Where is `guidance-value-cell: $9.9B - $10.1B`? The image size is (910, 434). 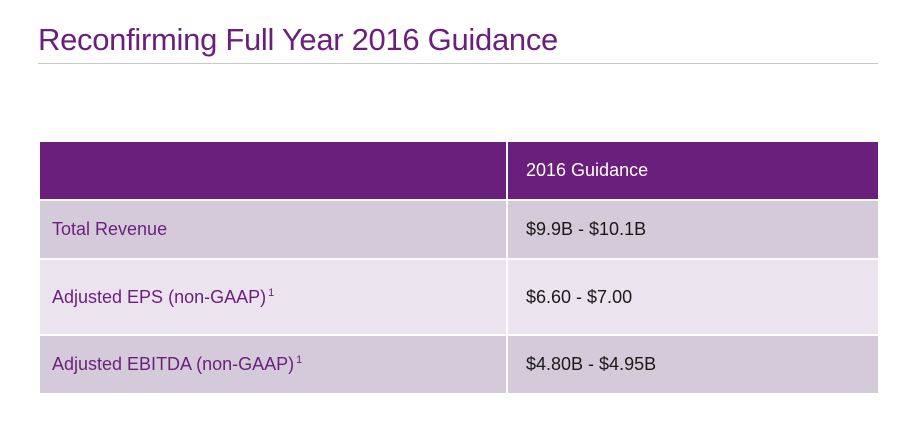 guidance-value-cell: $9.9B - $10.1B is located at coordinates (692, 229).